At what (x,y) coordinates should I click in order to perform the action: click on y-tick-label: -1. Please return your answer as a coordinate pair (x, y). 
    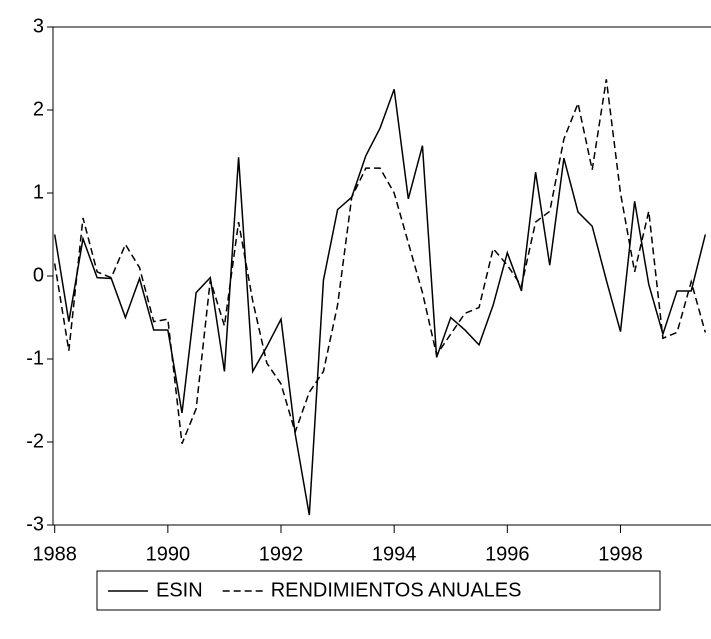
    Looking at the image, I should click on (35, 358).